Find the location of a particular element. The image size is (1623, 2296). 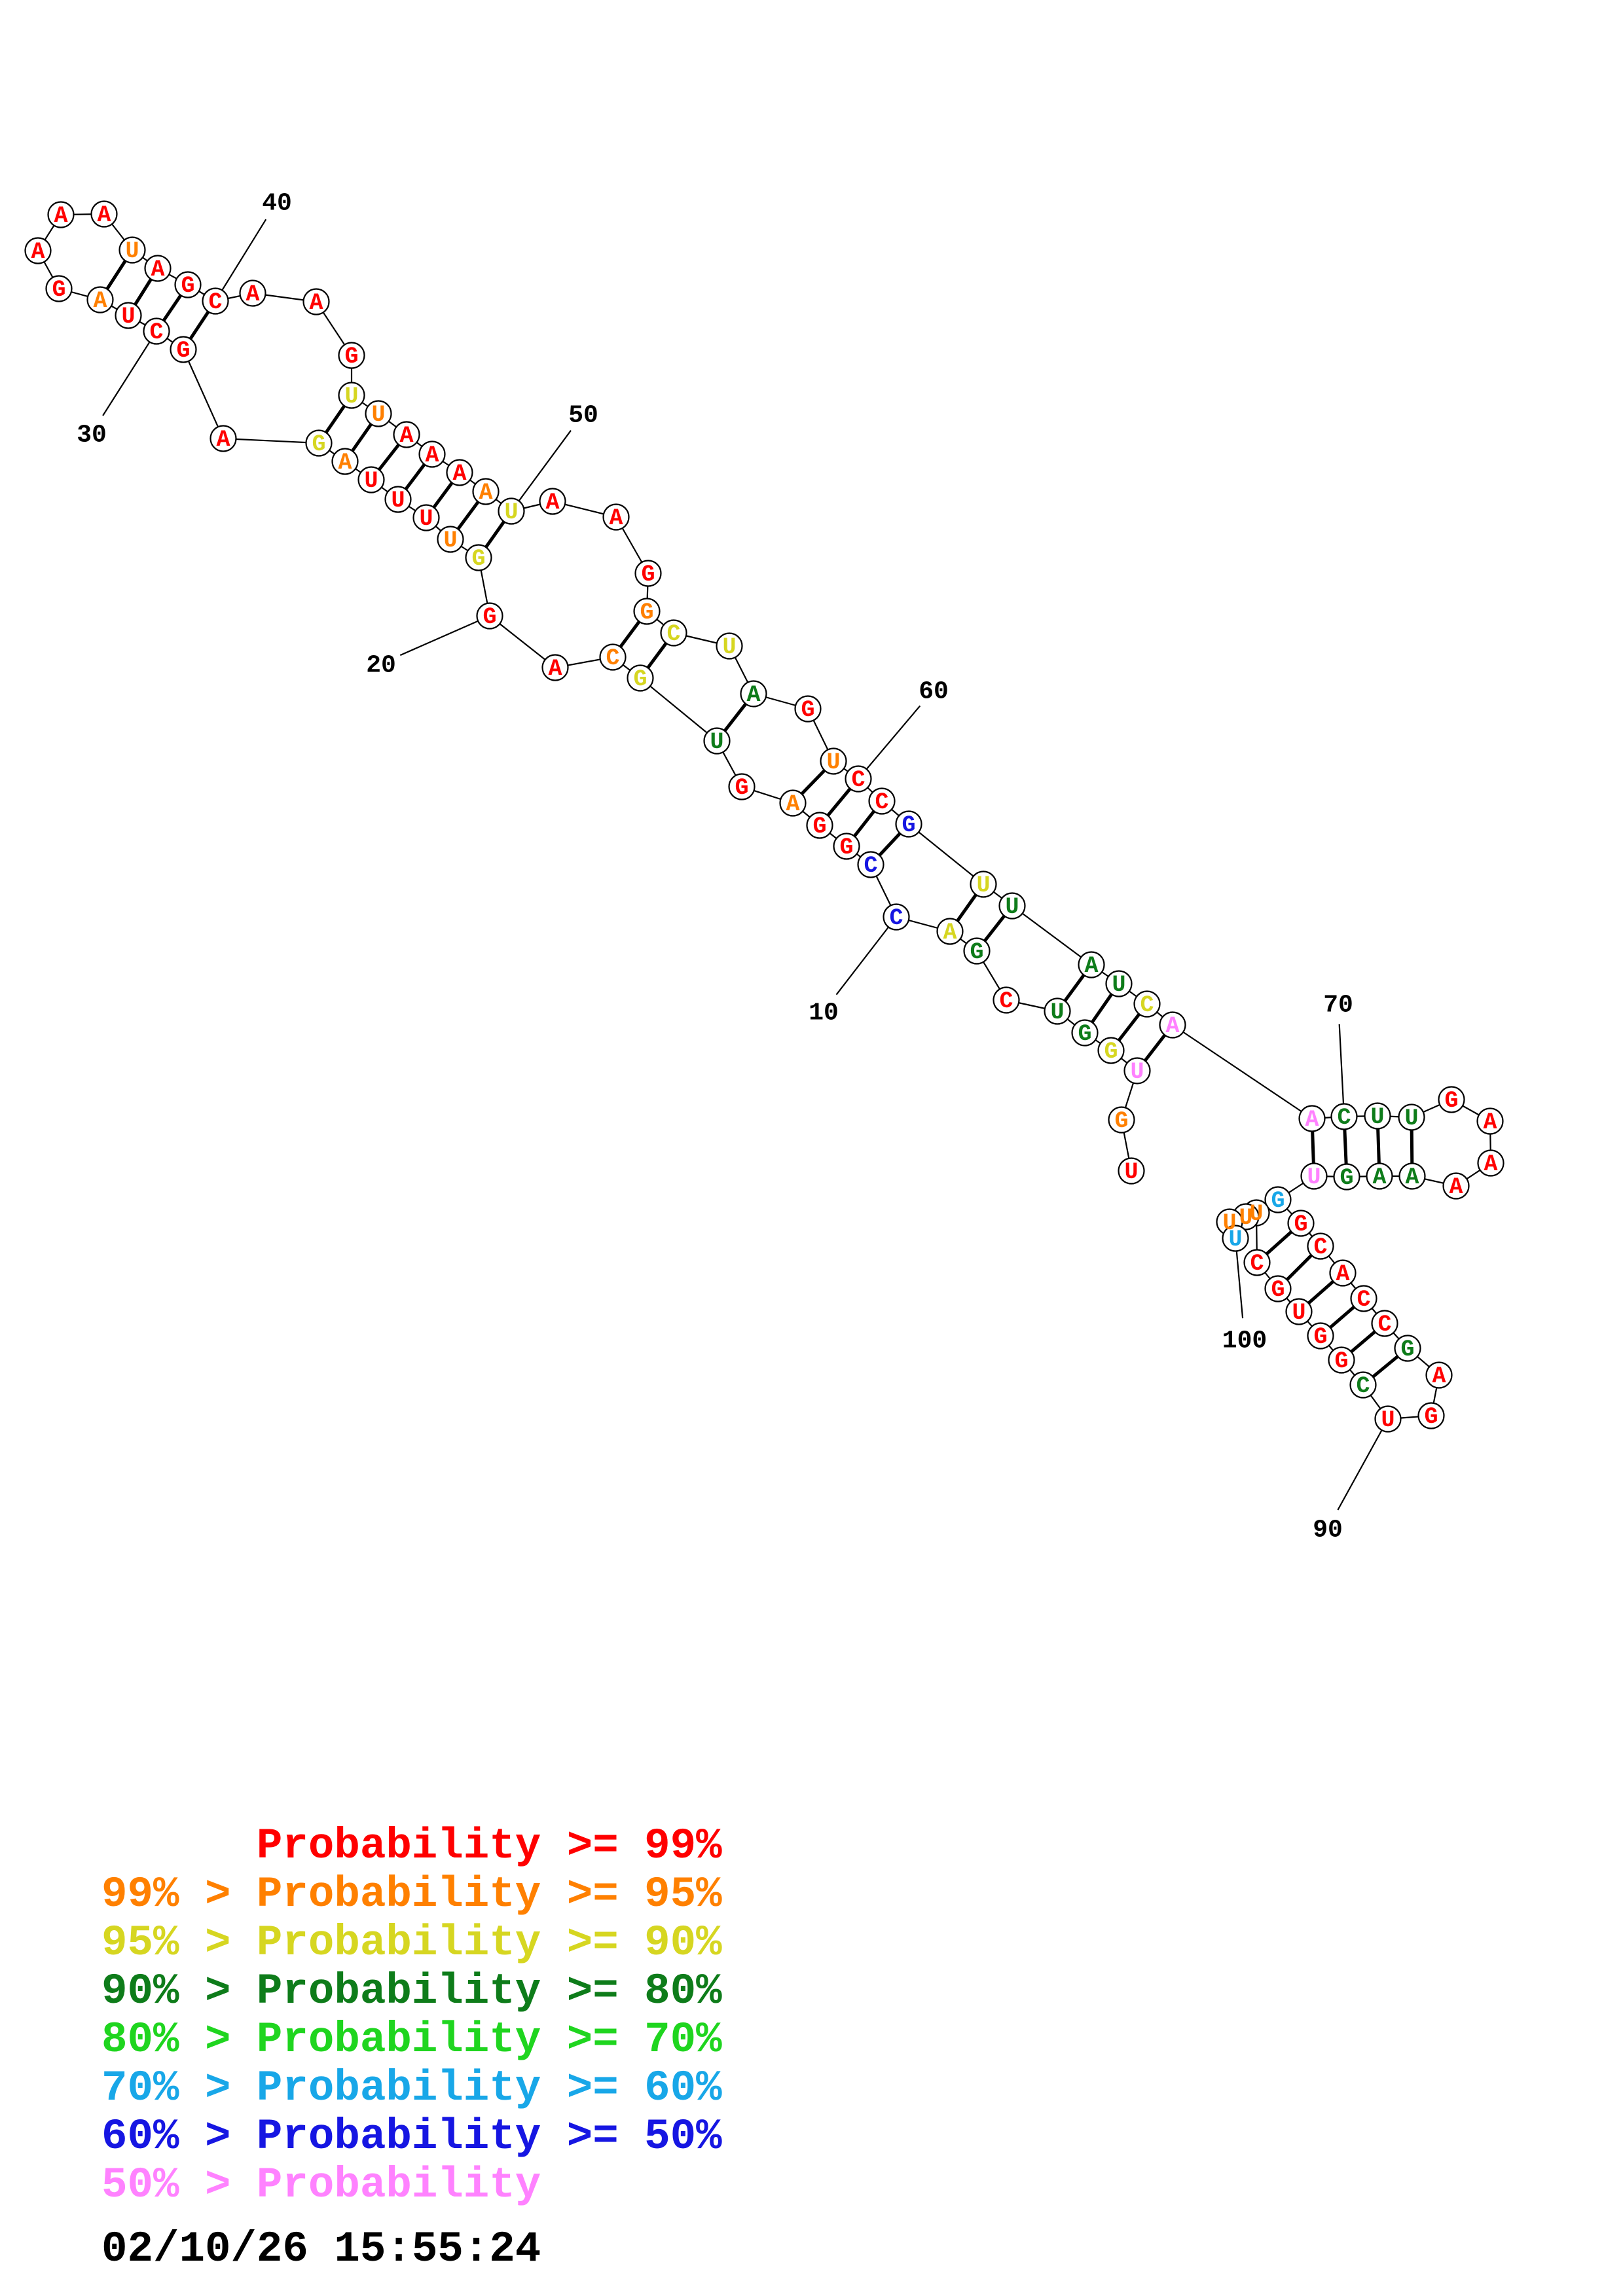

svg-text: 50 is located at coordinates (583, 416).